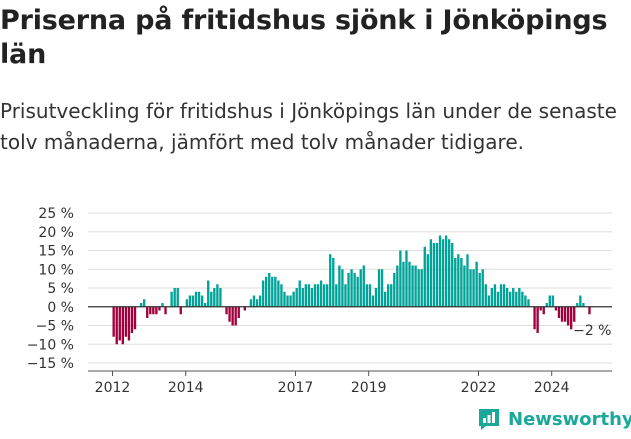 The width and height of the screenshot is (631, 439). What do you see at coordinates (56, 270) in the screenshot?
I see `y-tick-label: 10 %` at bounding box center [56, 270].